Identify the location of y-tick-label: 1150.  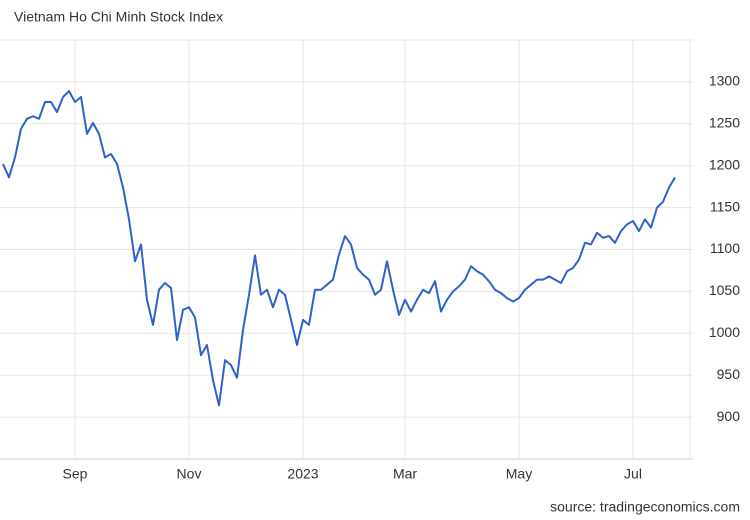
(725, 206).